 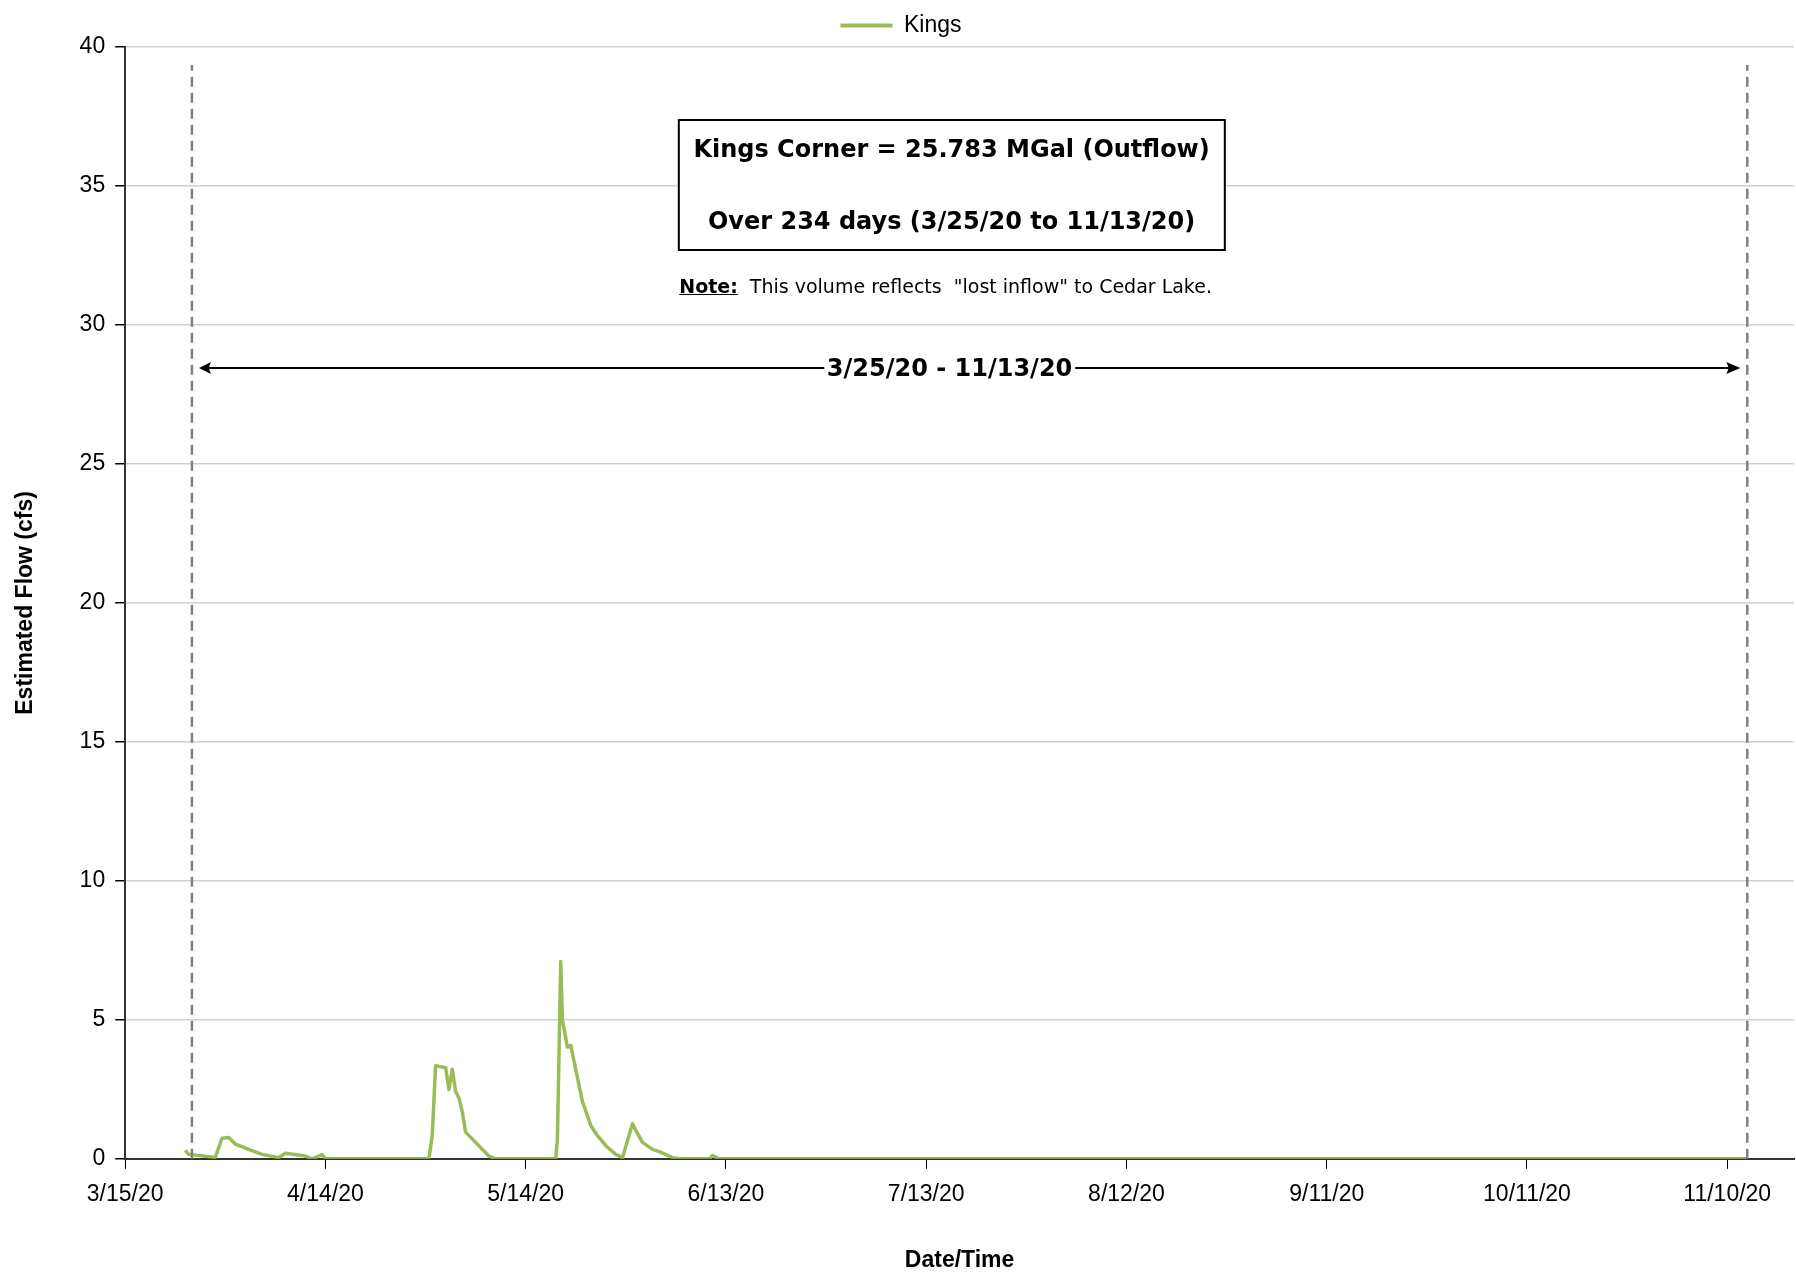 What do you see at coordinates (932, 23) in the screenshot?
I see `legend-label: Kings` at bounding box center [932, 23].